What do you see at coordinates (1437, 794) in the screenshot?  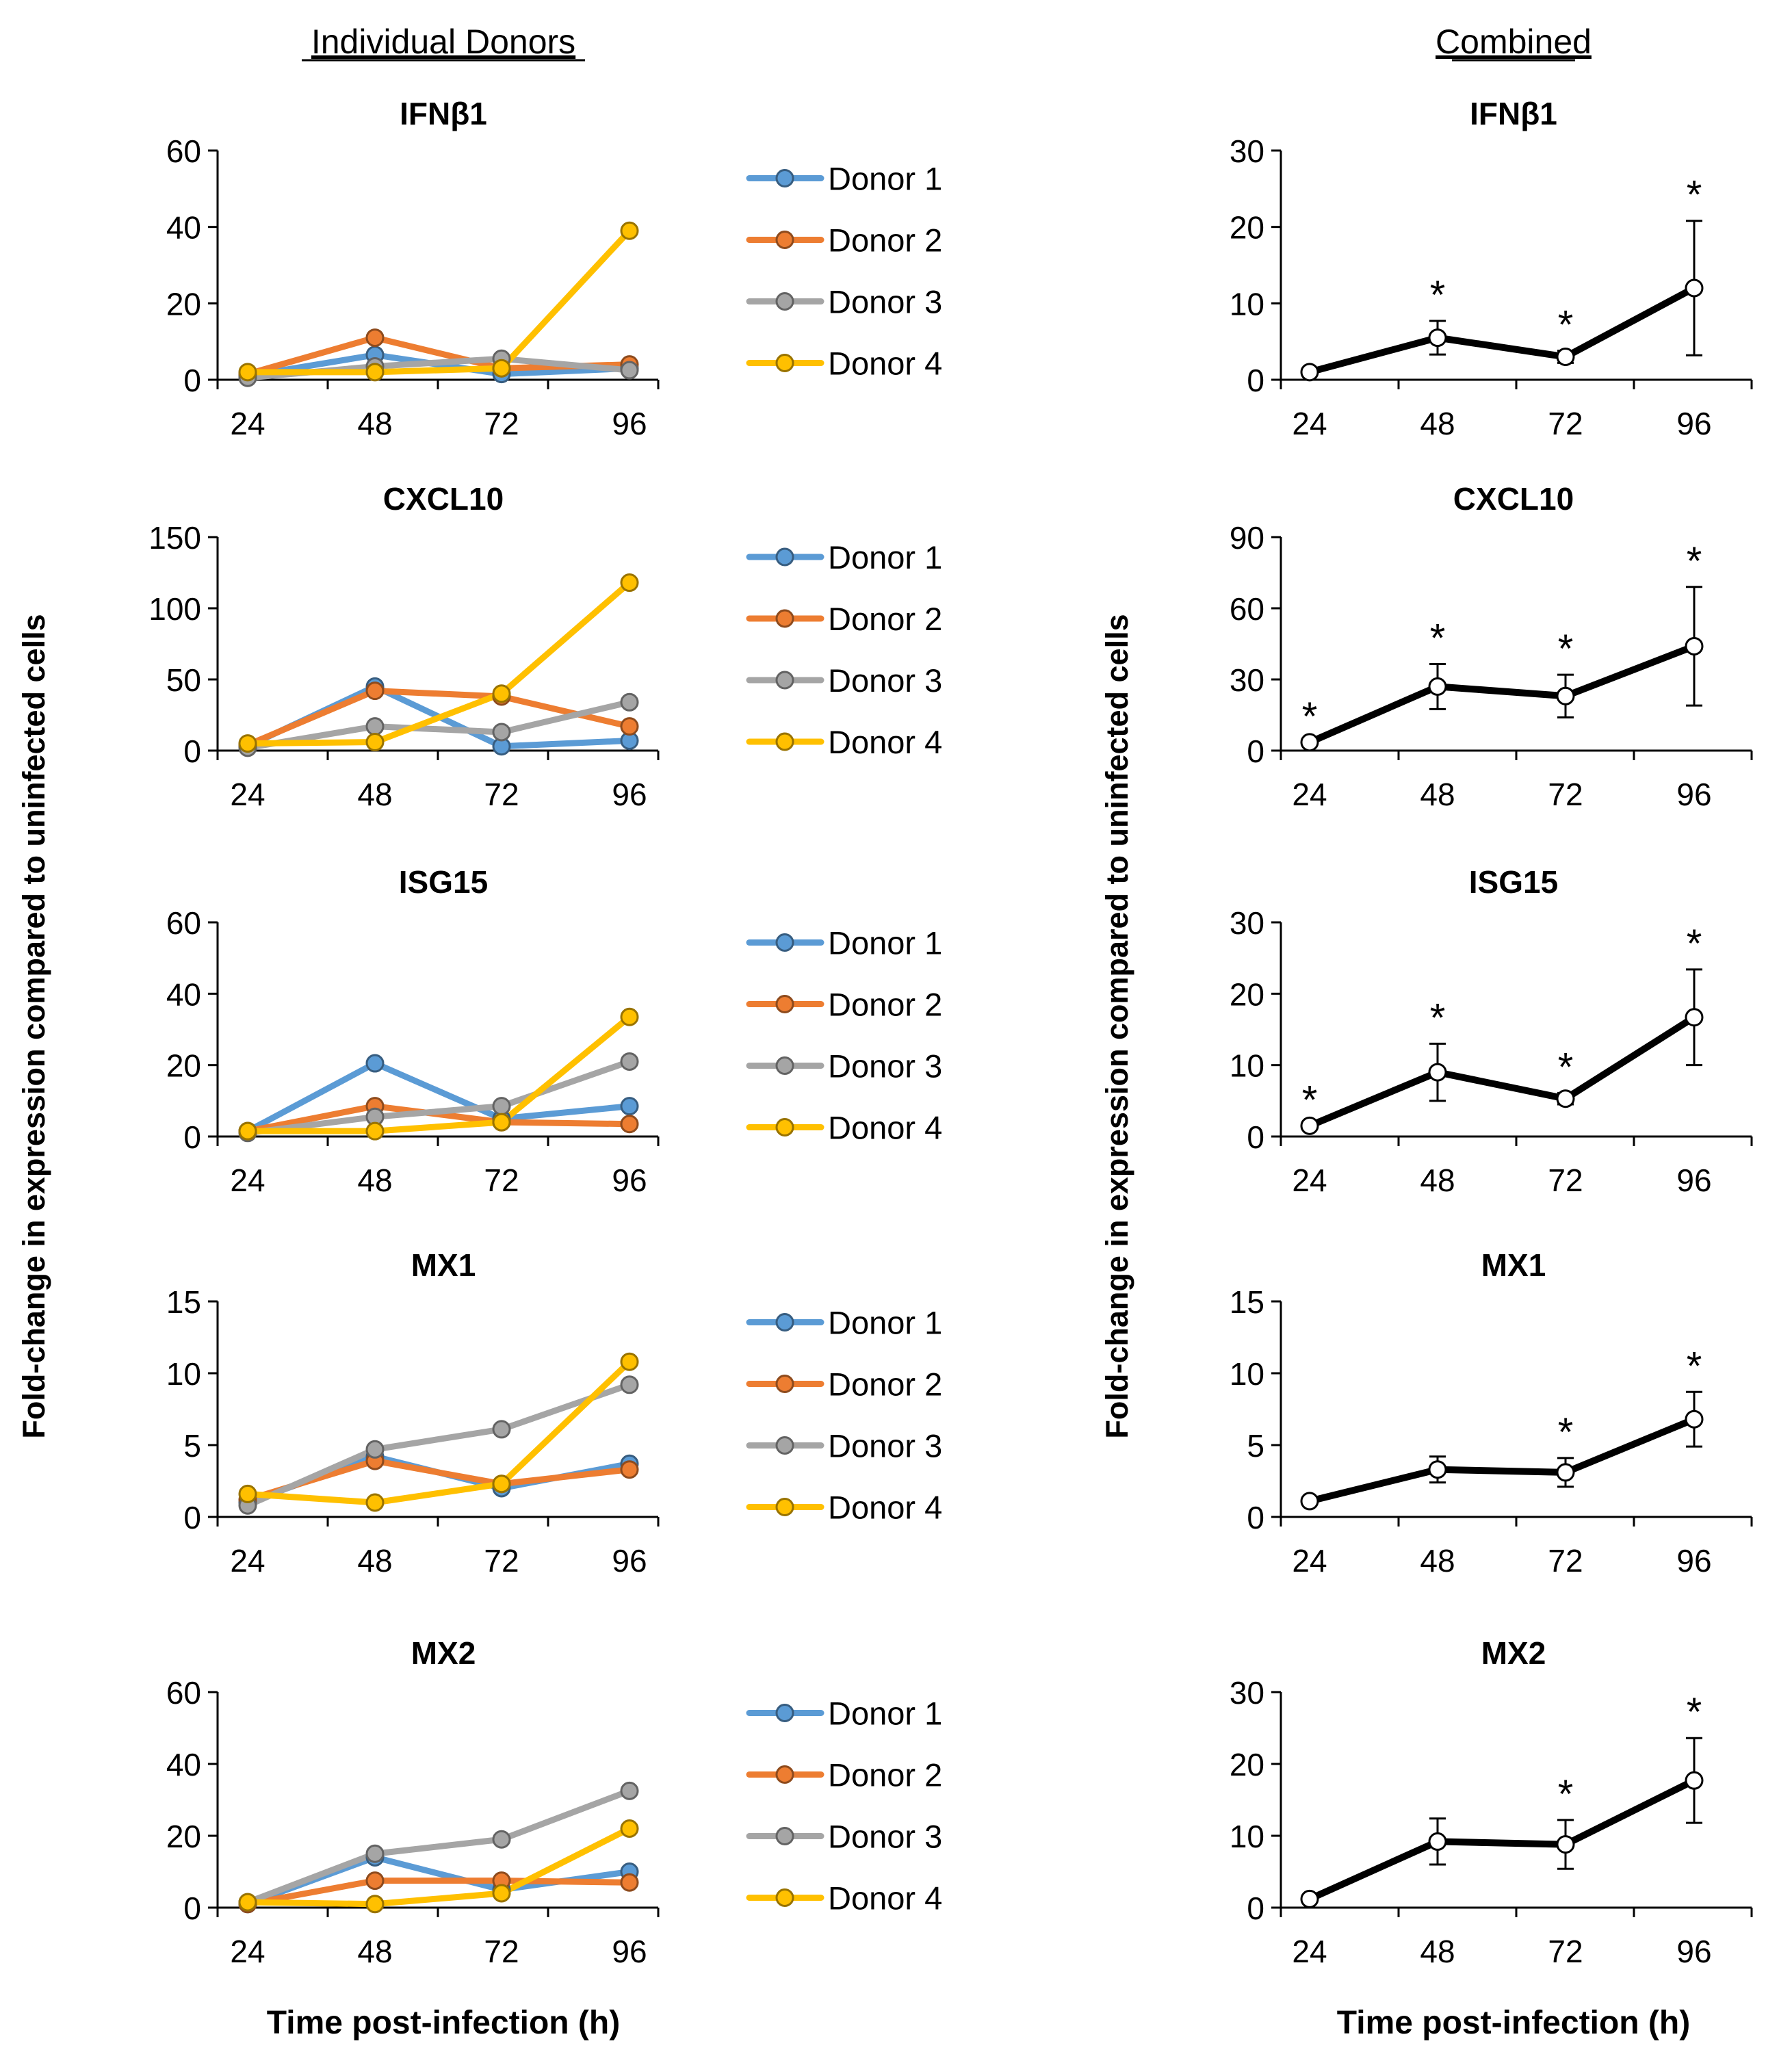 I see `x-tick-label: 48` at bounding box center [1437, 794].